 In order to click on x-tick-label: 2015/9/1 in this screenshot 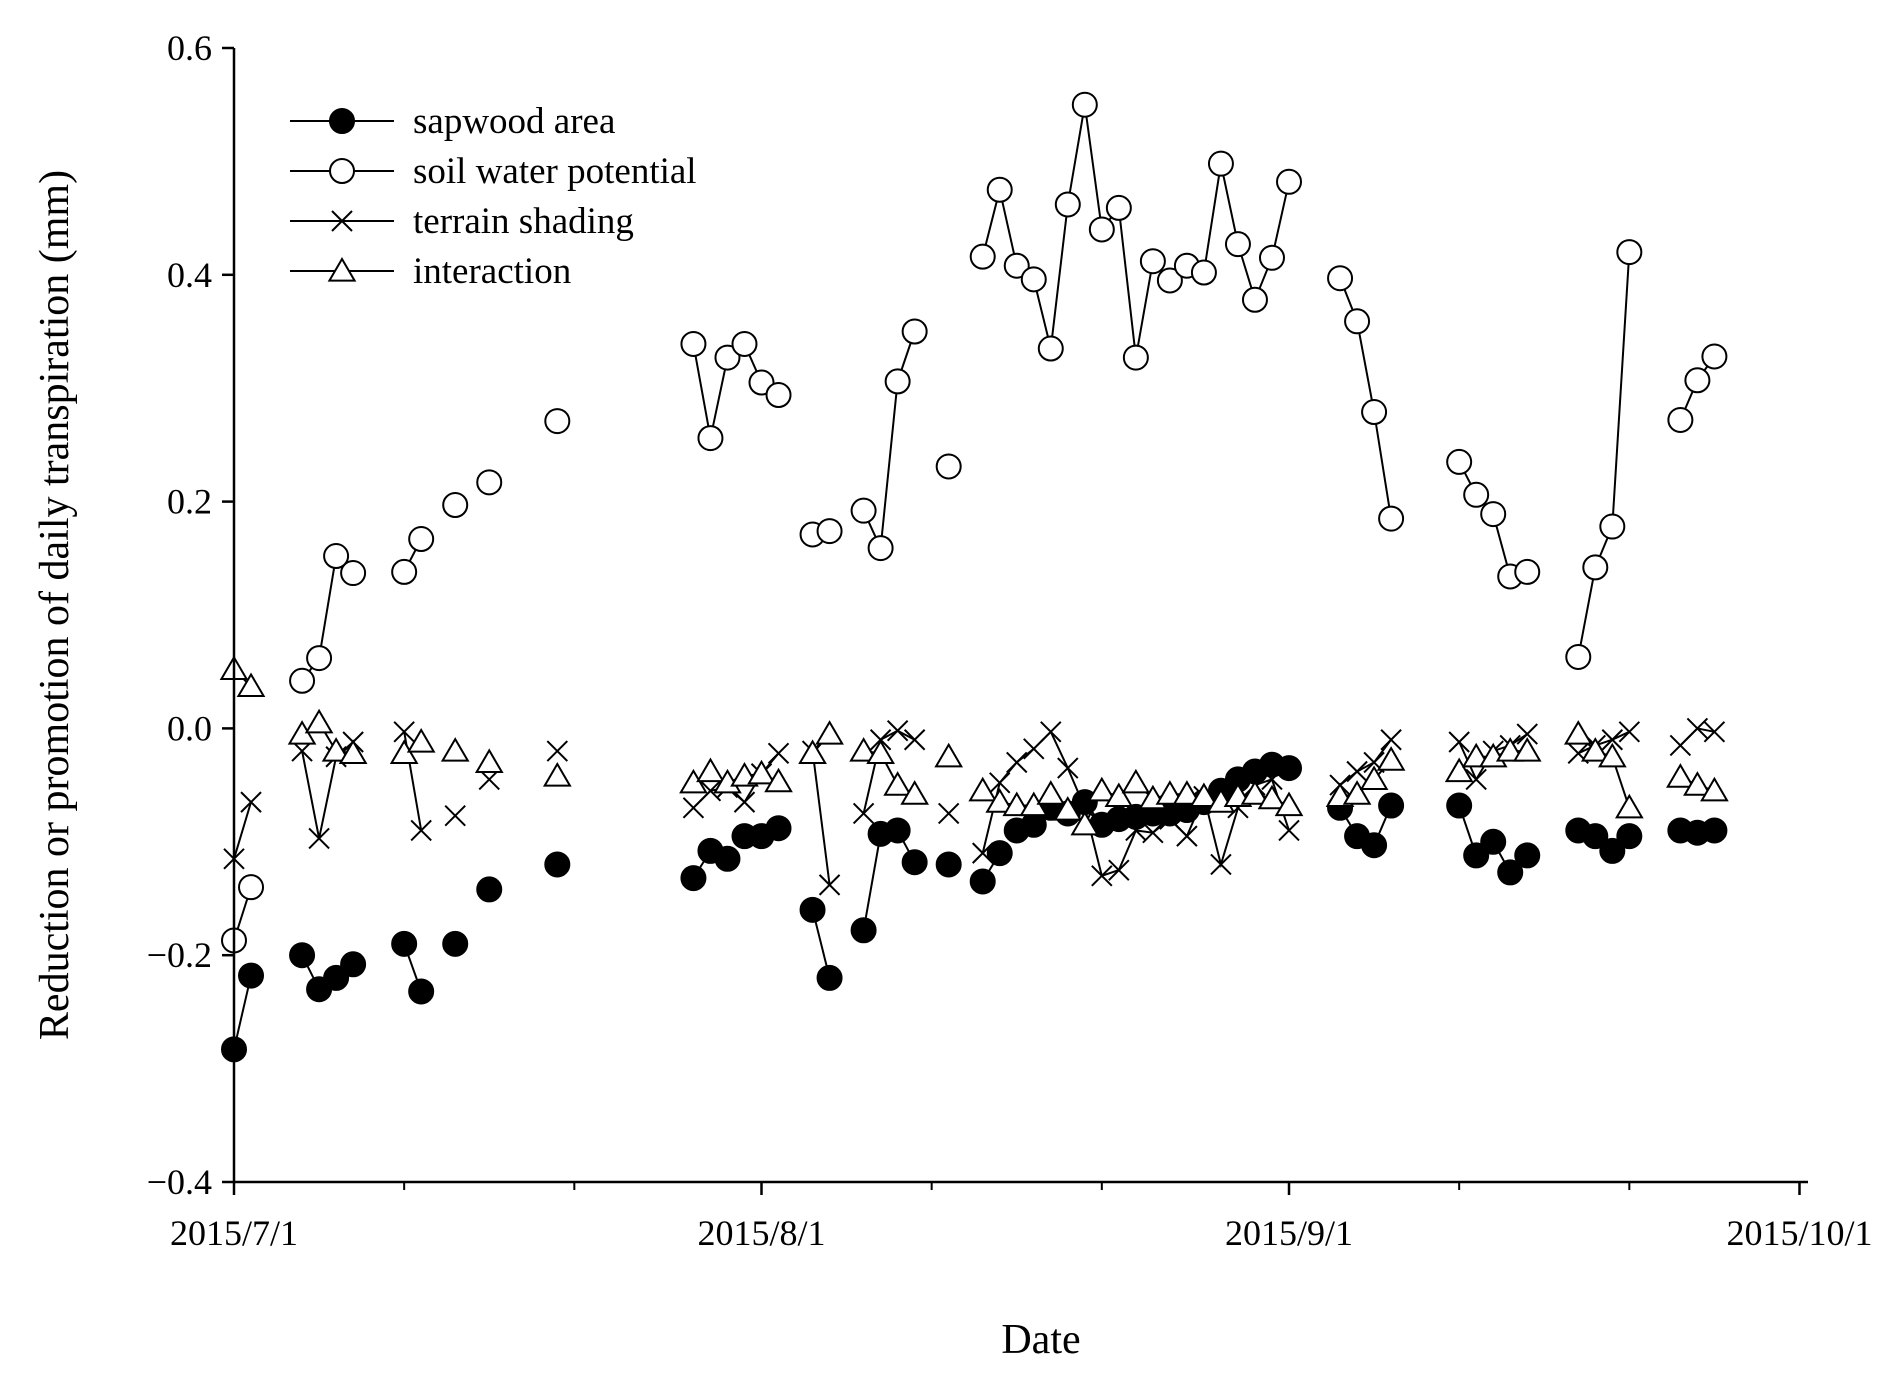, I will do `click(1289, 1233)`.